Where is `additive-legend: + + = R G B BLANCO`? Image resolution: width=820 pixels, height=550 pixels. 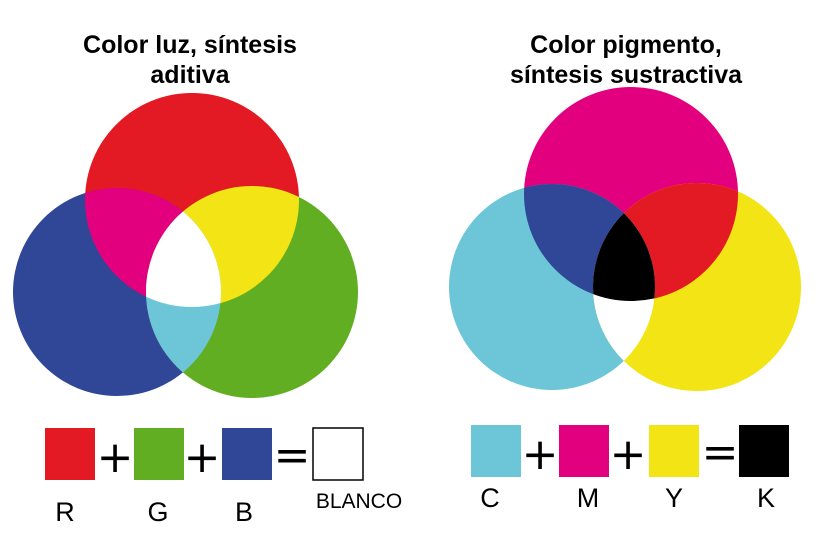 additive-legend: + + = R G B BLANCO is located at coordinates (223, 477).